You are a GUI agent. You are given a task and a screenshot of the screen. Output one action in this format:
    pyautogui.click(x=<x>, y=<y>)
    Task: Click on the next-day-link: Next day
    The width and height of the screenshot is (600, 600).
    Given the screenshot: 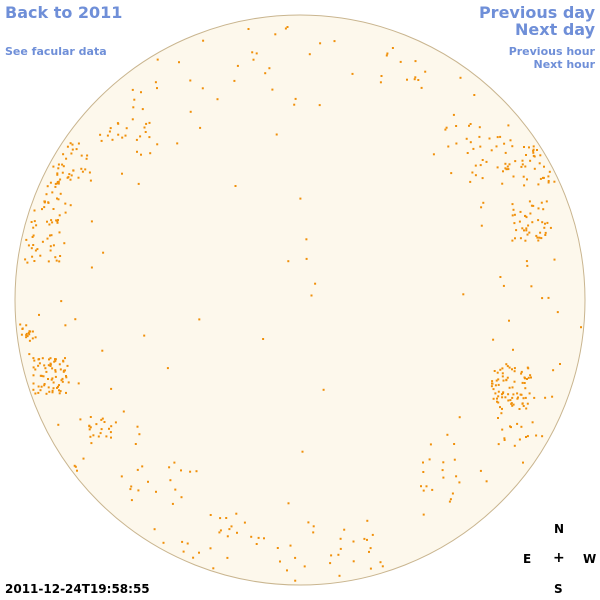 What is the action you would take?
    pyautogui.click(x=555, y=29)
    